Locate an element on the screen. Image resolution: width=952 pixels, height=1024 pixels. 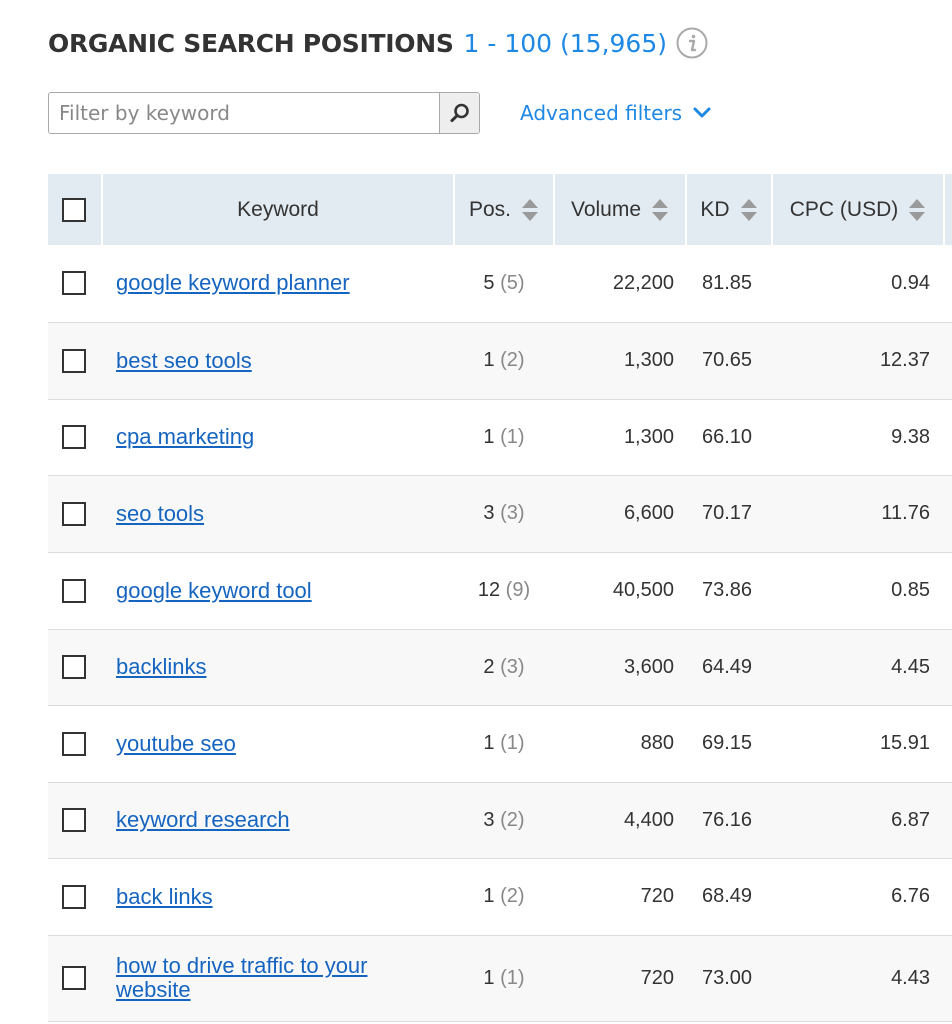
column-header-pos: Pos. is located at coordinates (504, 209).